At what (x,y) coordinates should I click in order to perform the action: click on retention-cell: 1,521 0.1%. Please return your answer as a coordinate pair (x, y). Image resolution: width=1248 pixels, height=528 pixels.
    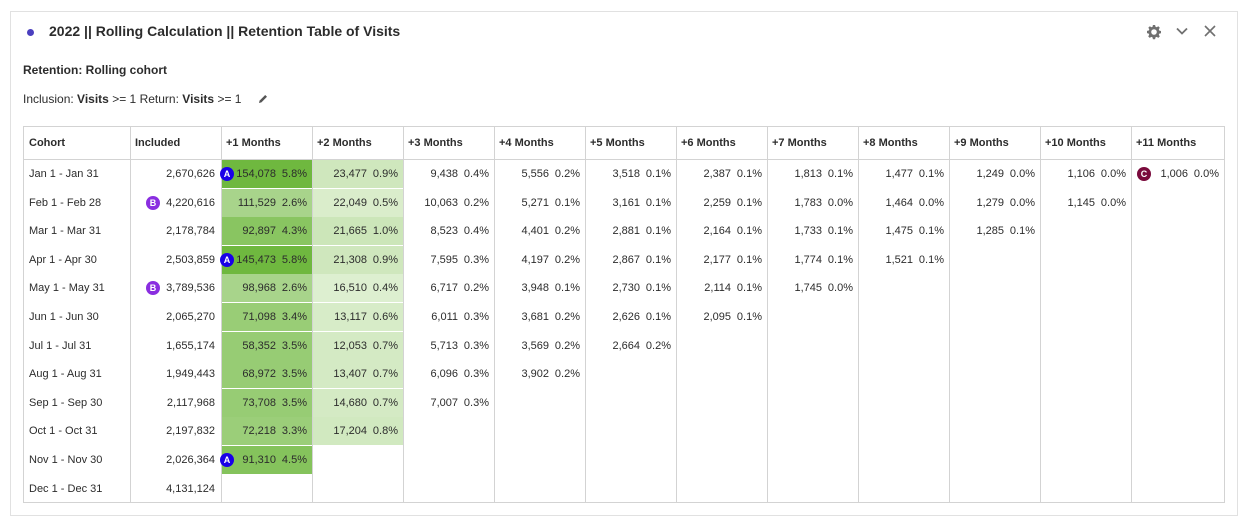
    Looking at the image, I should click on (904, 260).